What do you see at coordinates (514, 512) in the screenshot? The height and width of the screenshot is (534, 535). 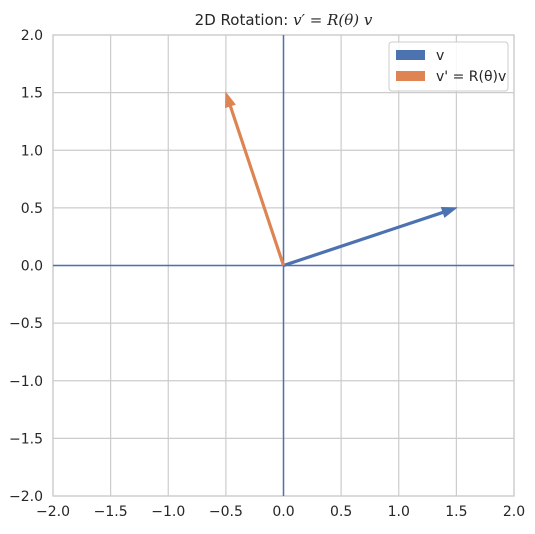 I see `x-tick-label: 2.0` at bounding box center [514, 512].